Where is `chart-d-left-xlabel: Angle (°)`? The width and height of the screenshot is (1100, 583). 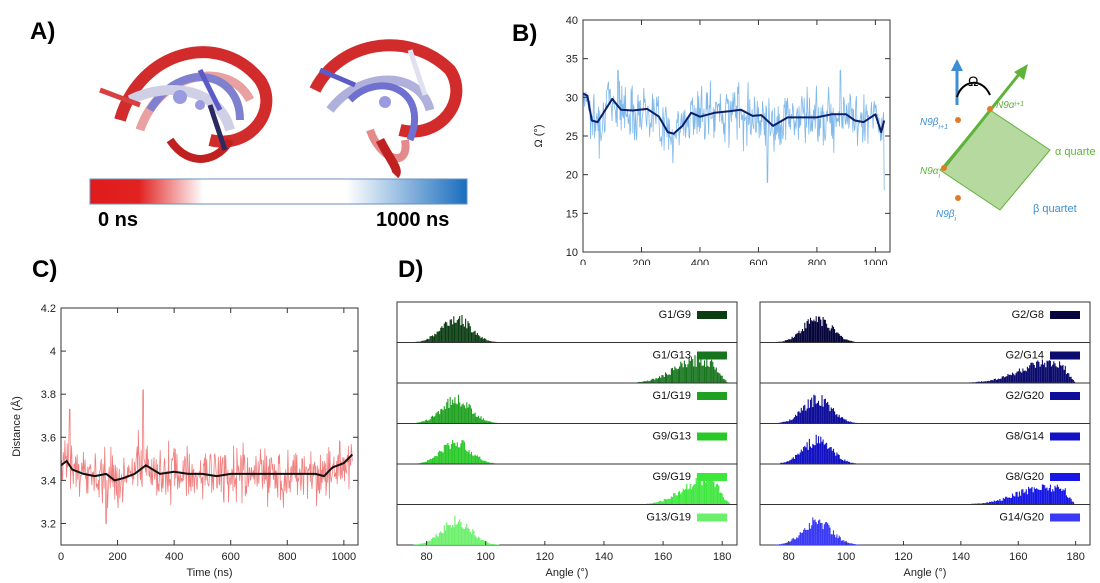 chart-d-left-xlabel: Angle (°) is located at coordinates (567, 573).